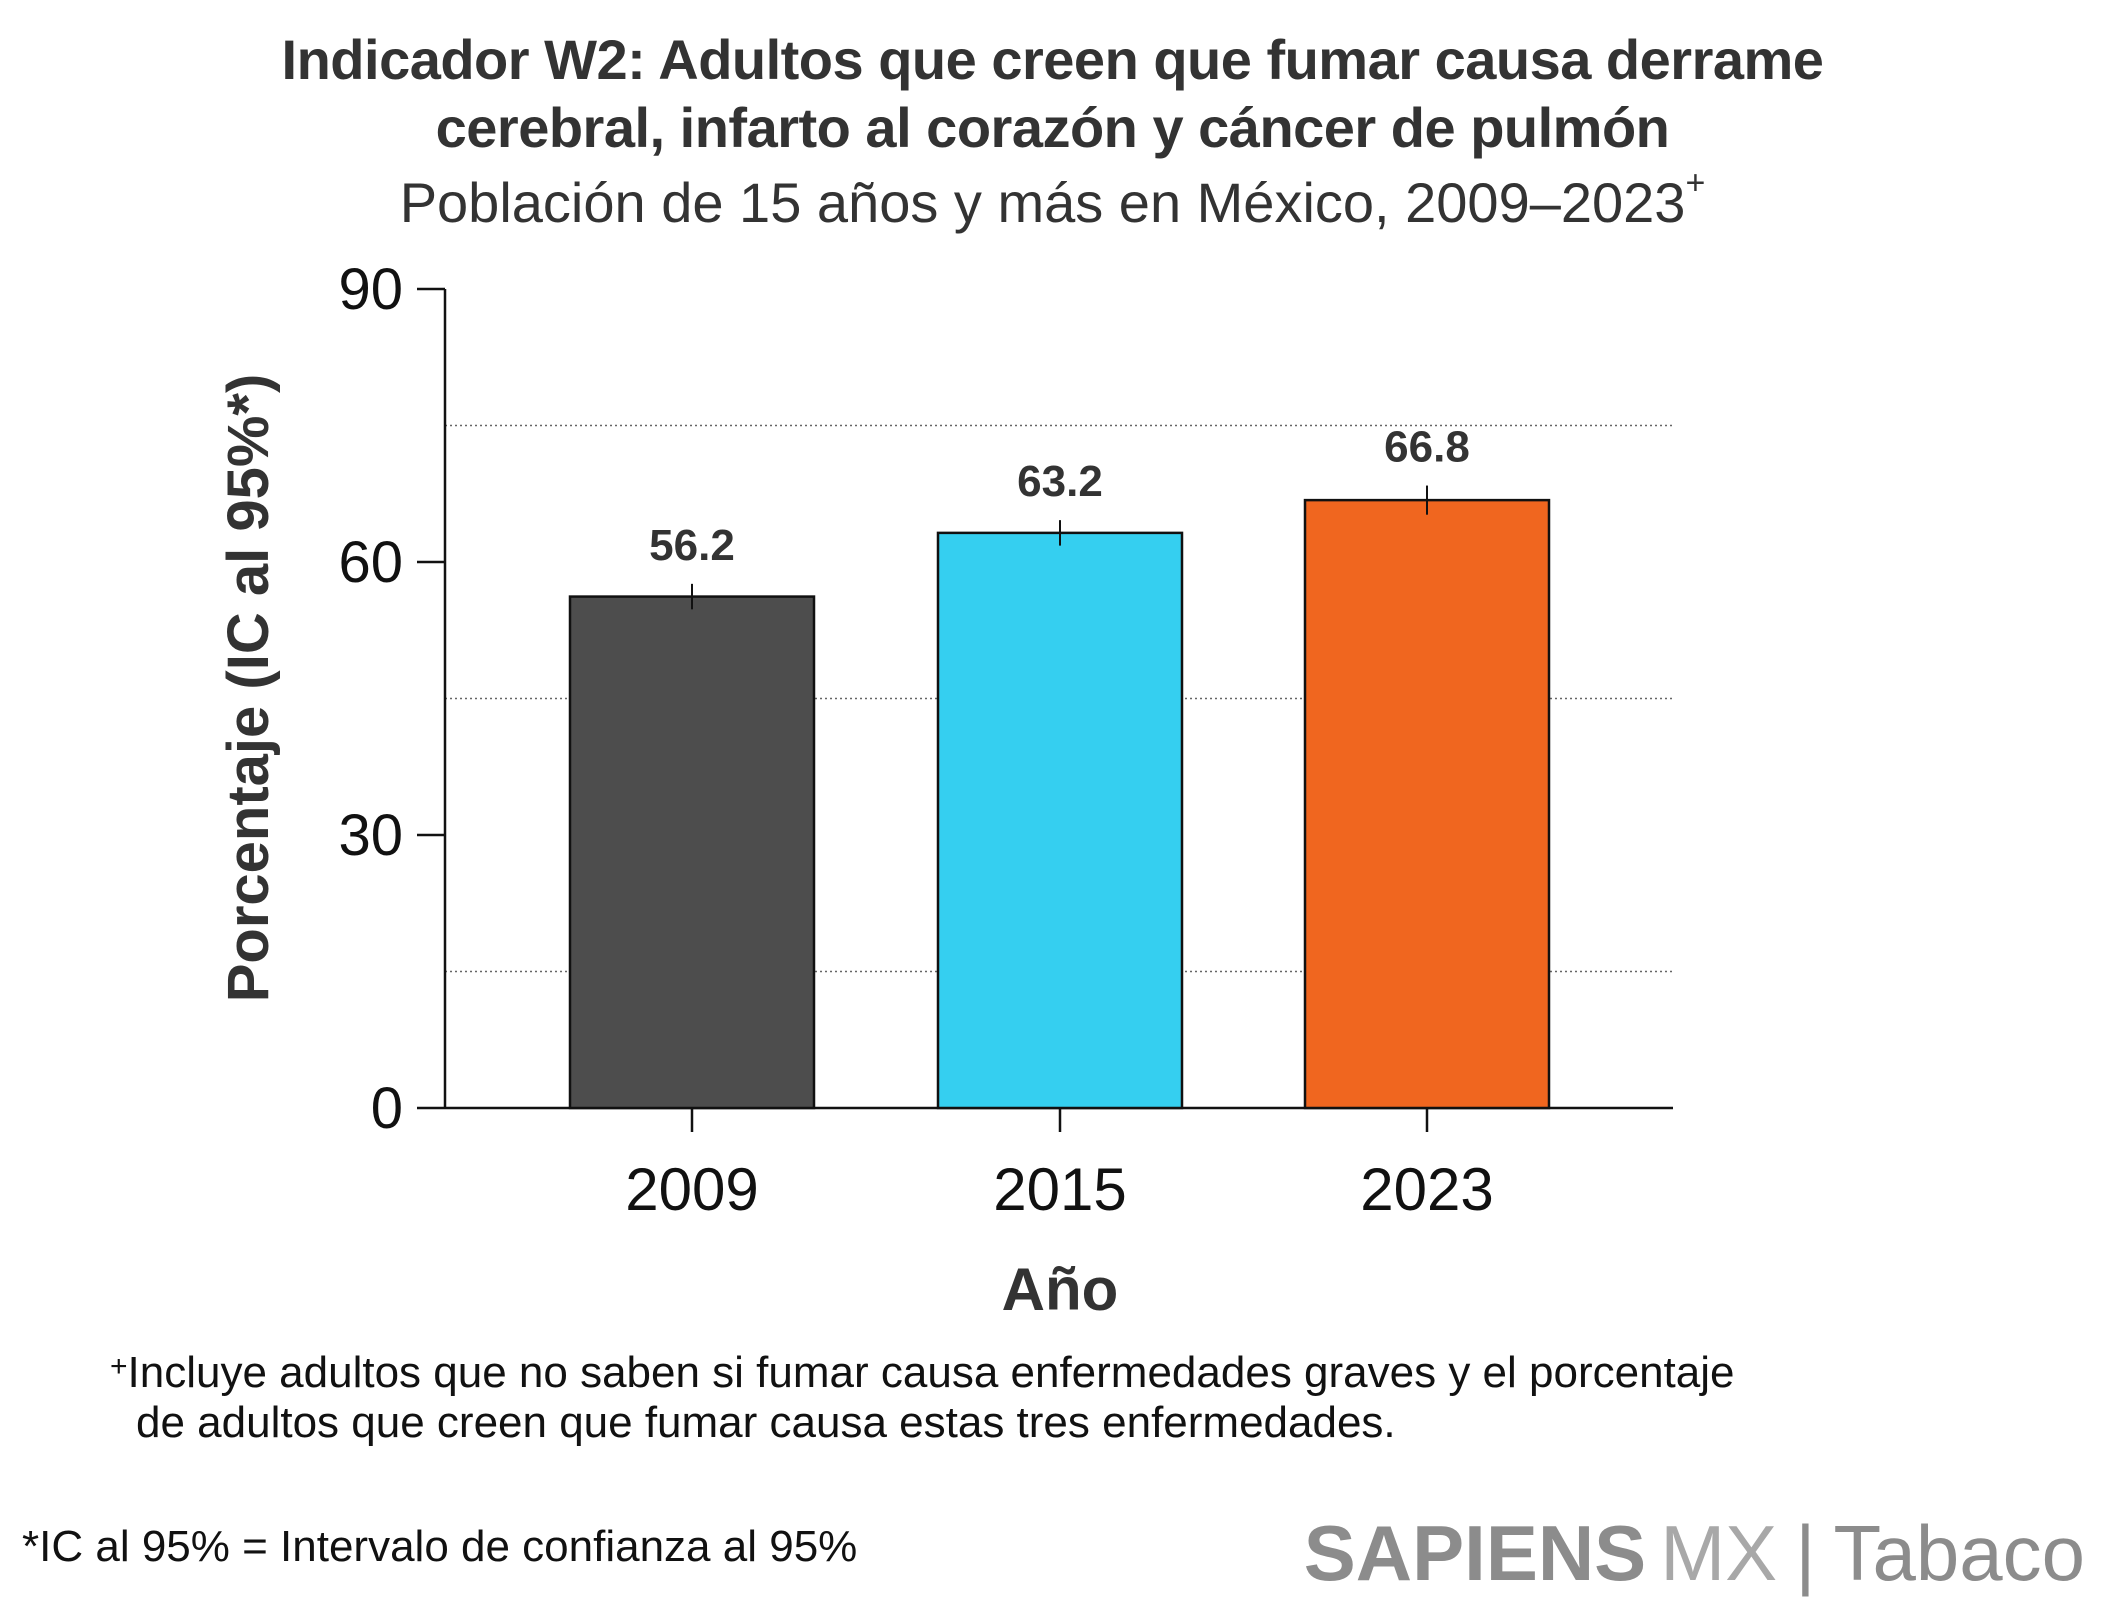 The height and width of the screenshot is (1605, 2105). I want to click on footnote-mark: +, so click(119, 1366).